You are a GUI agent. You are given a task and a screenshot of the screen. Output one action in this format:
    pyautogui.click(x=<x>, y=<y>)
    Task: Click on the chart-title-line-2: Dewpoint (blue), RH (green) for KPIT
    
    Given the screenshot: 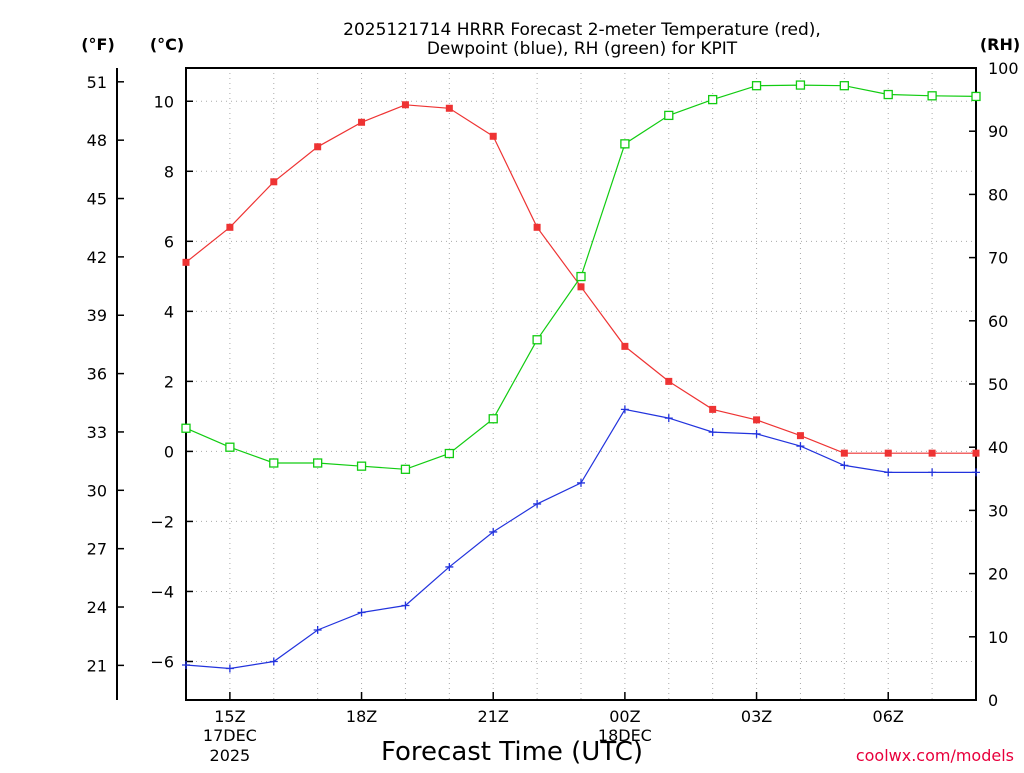 What is the action you would take?
    pyautogui.click(x=582, y=49)
    